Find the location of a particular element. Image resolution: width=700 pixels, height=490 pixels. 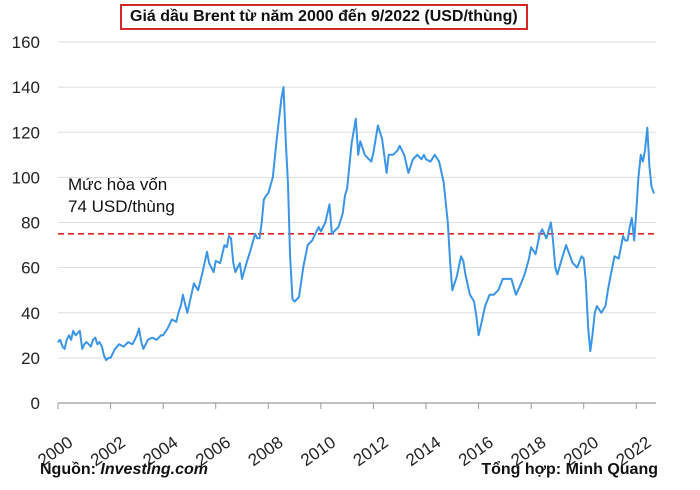

x-tick-label: 2014 is located at coordinates (423, 451).